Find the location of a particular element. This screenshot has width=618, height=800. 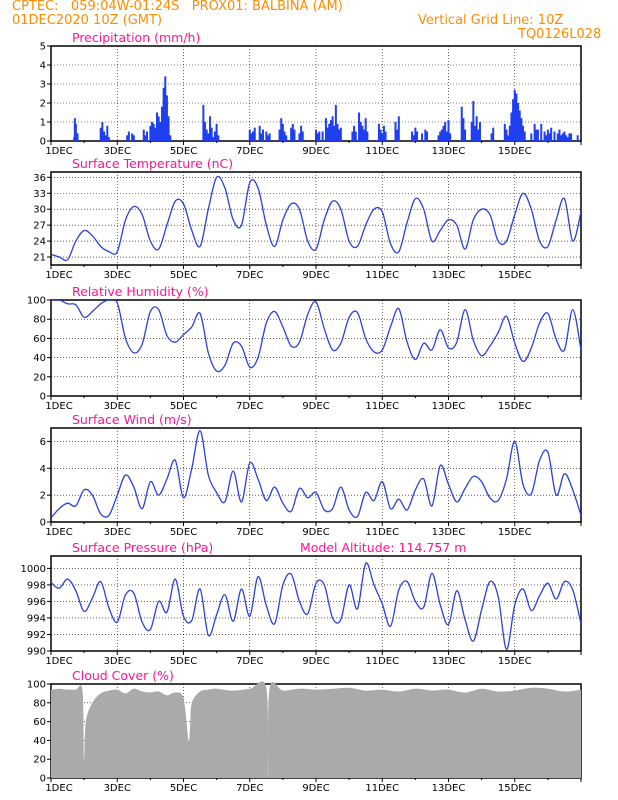

header-grid-note: Vertical Grid Line: 10Z is located at coordinates (491, 20).